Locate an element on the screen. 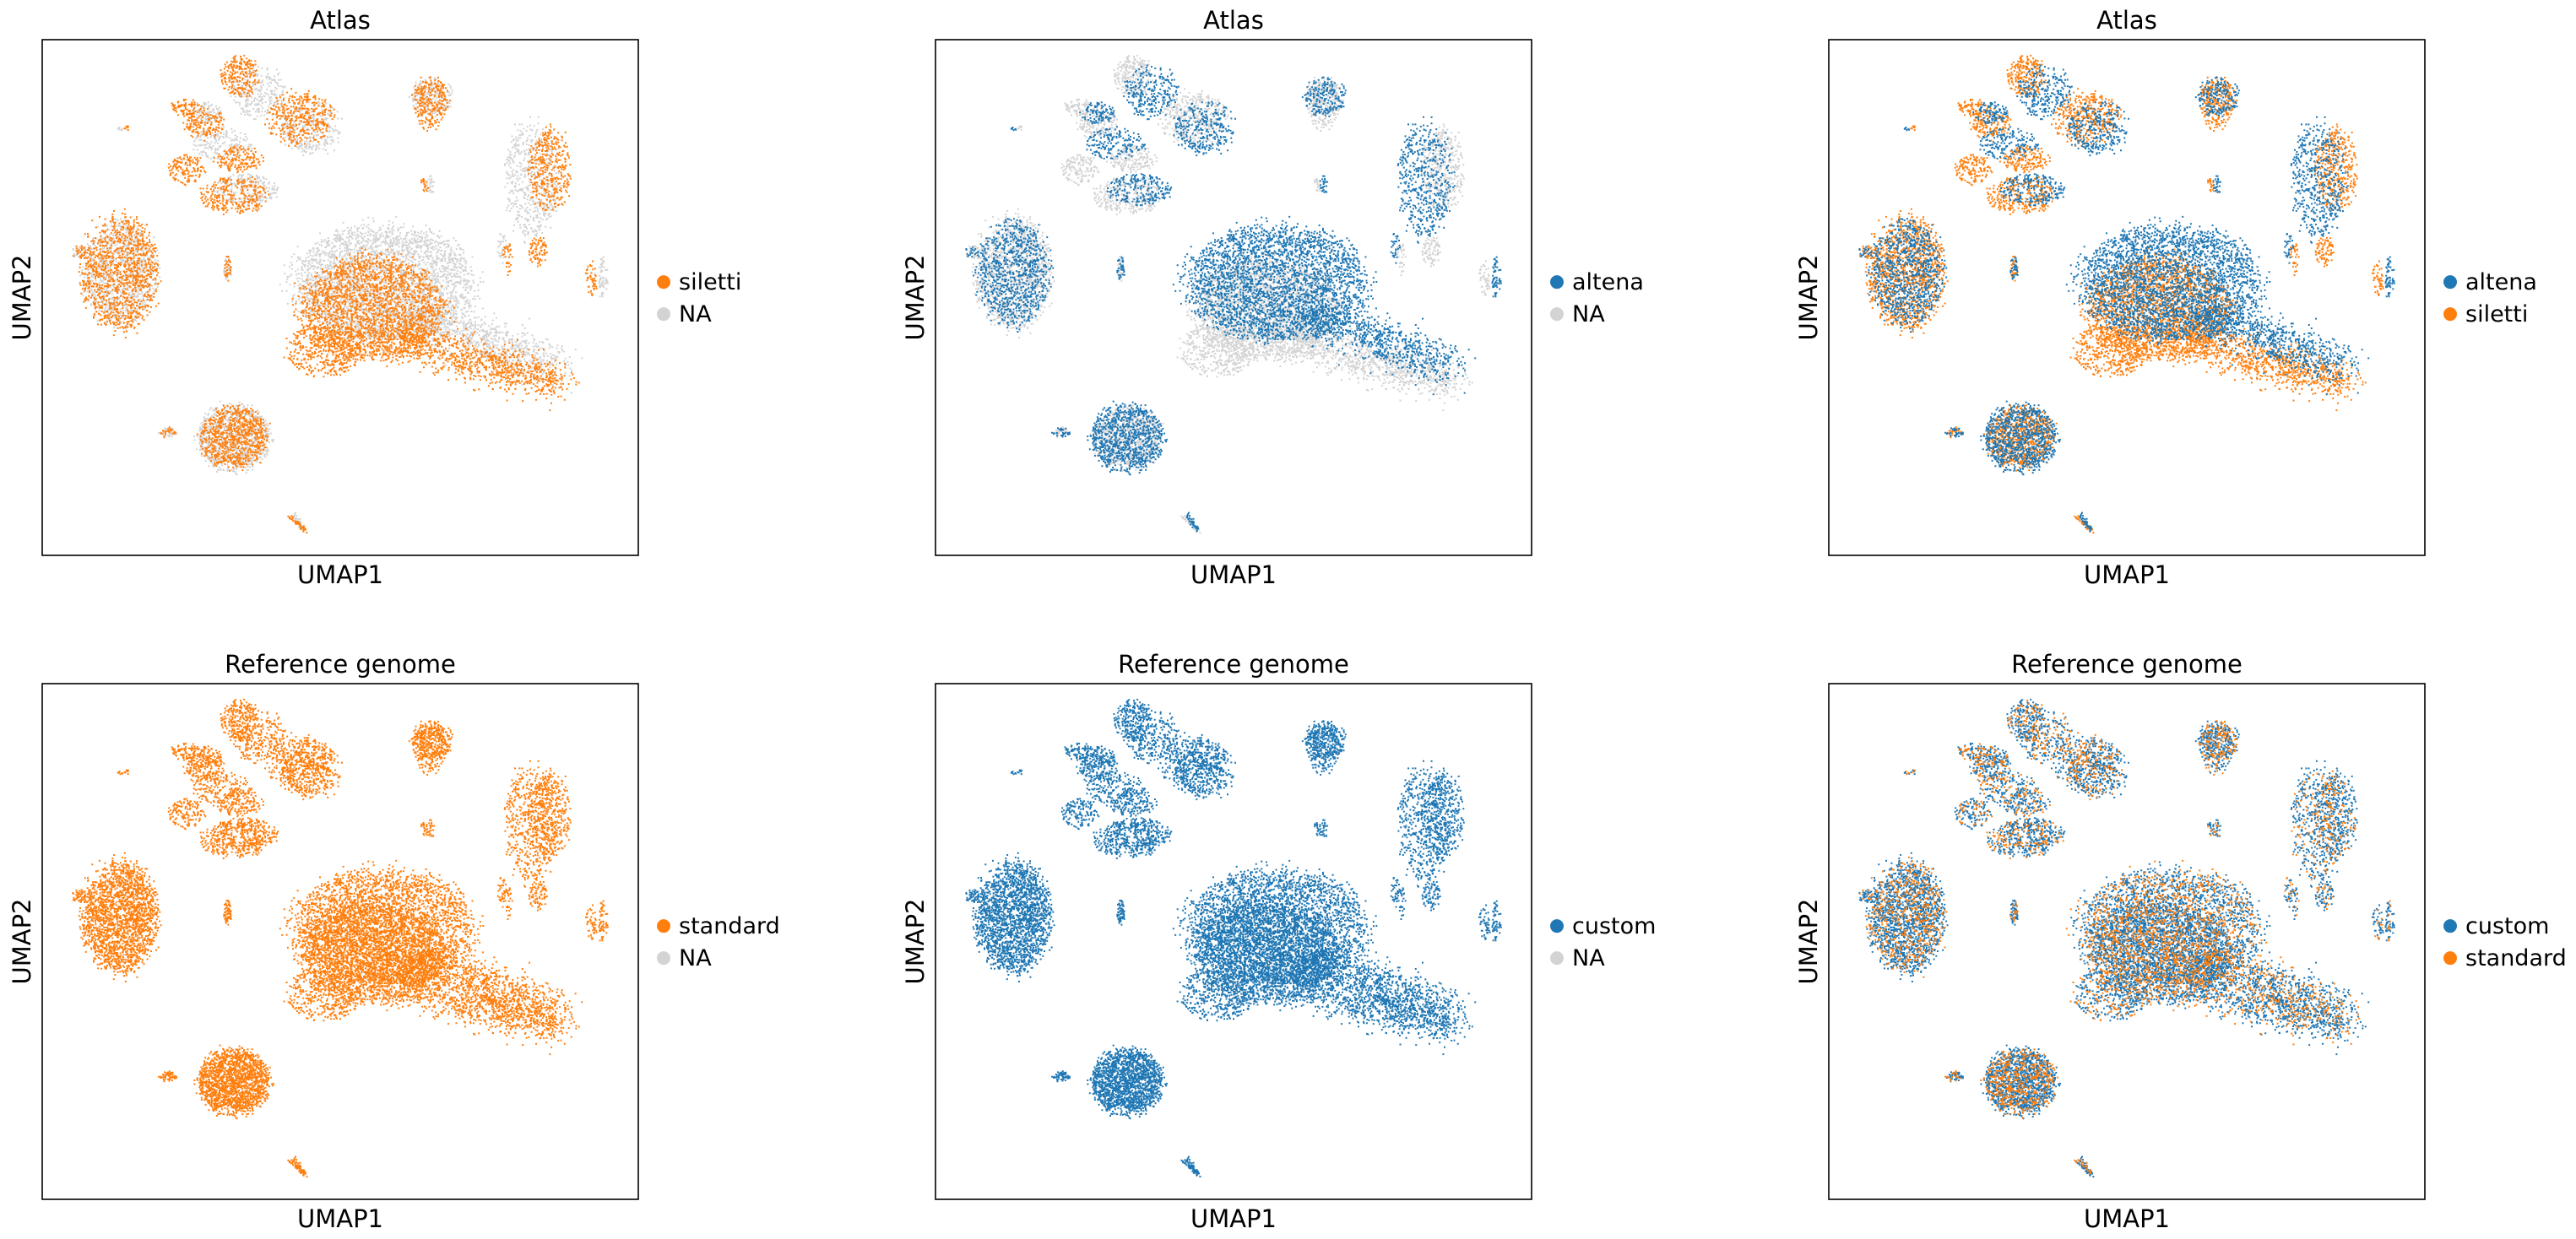 The width and height of the screenshot is (2576, 1239). legend: custom NA is located at coordinates (1603, 942).